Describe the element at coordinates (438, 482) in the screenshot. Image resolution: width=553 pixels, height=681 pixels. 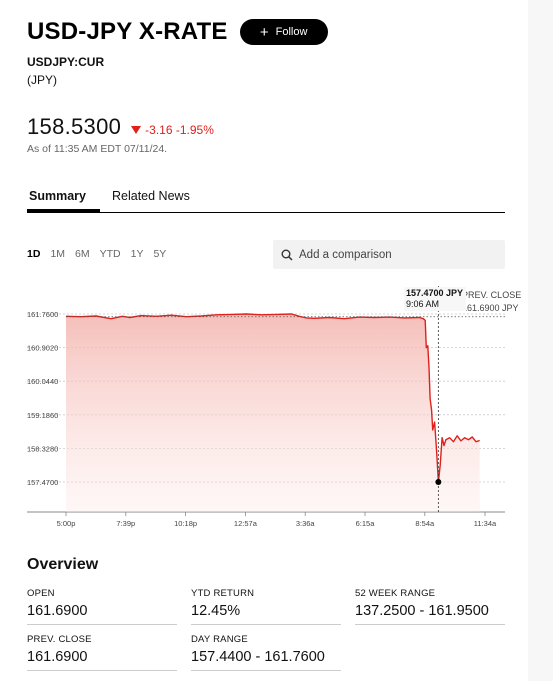
I see `crosshair-point` at that location.